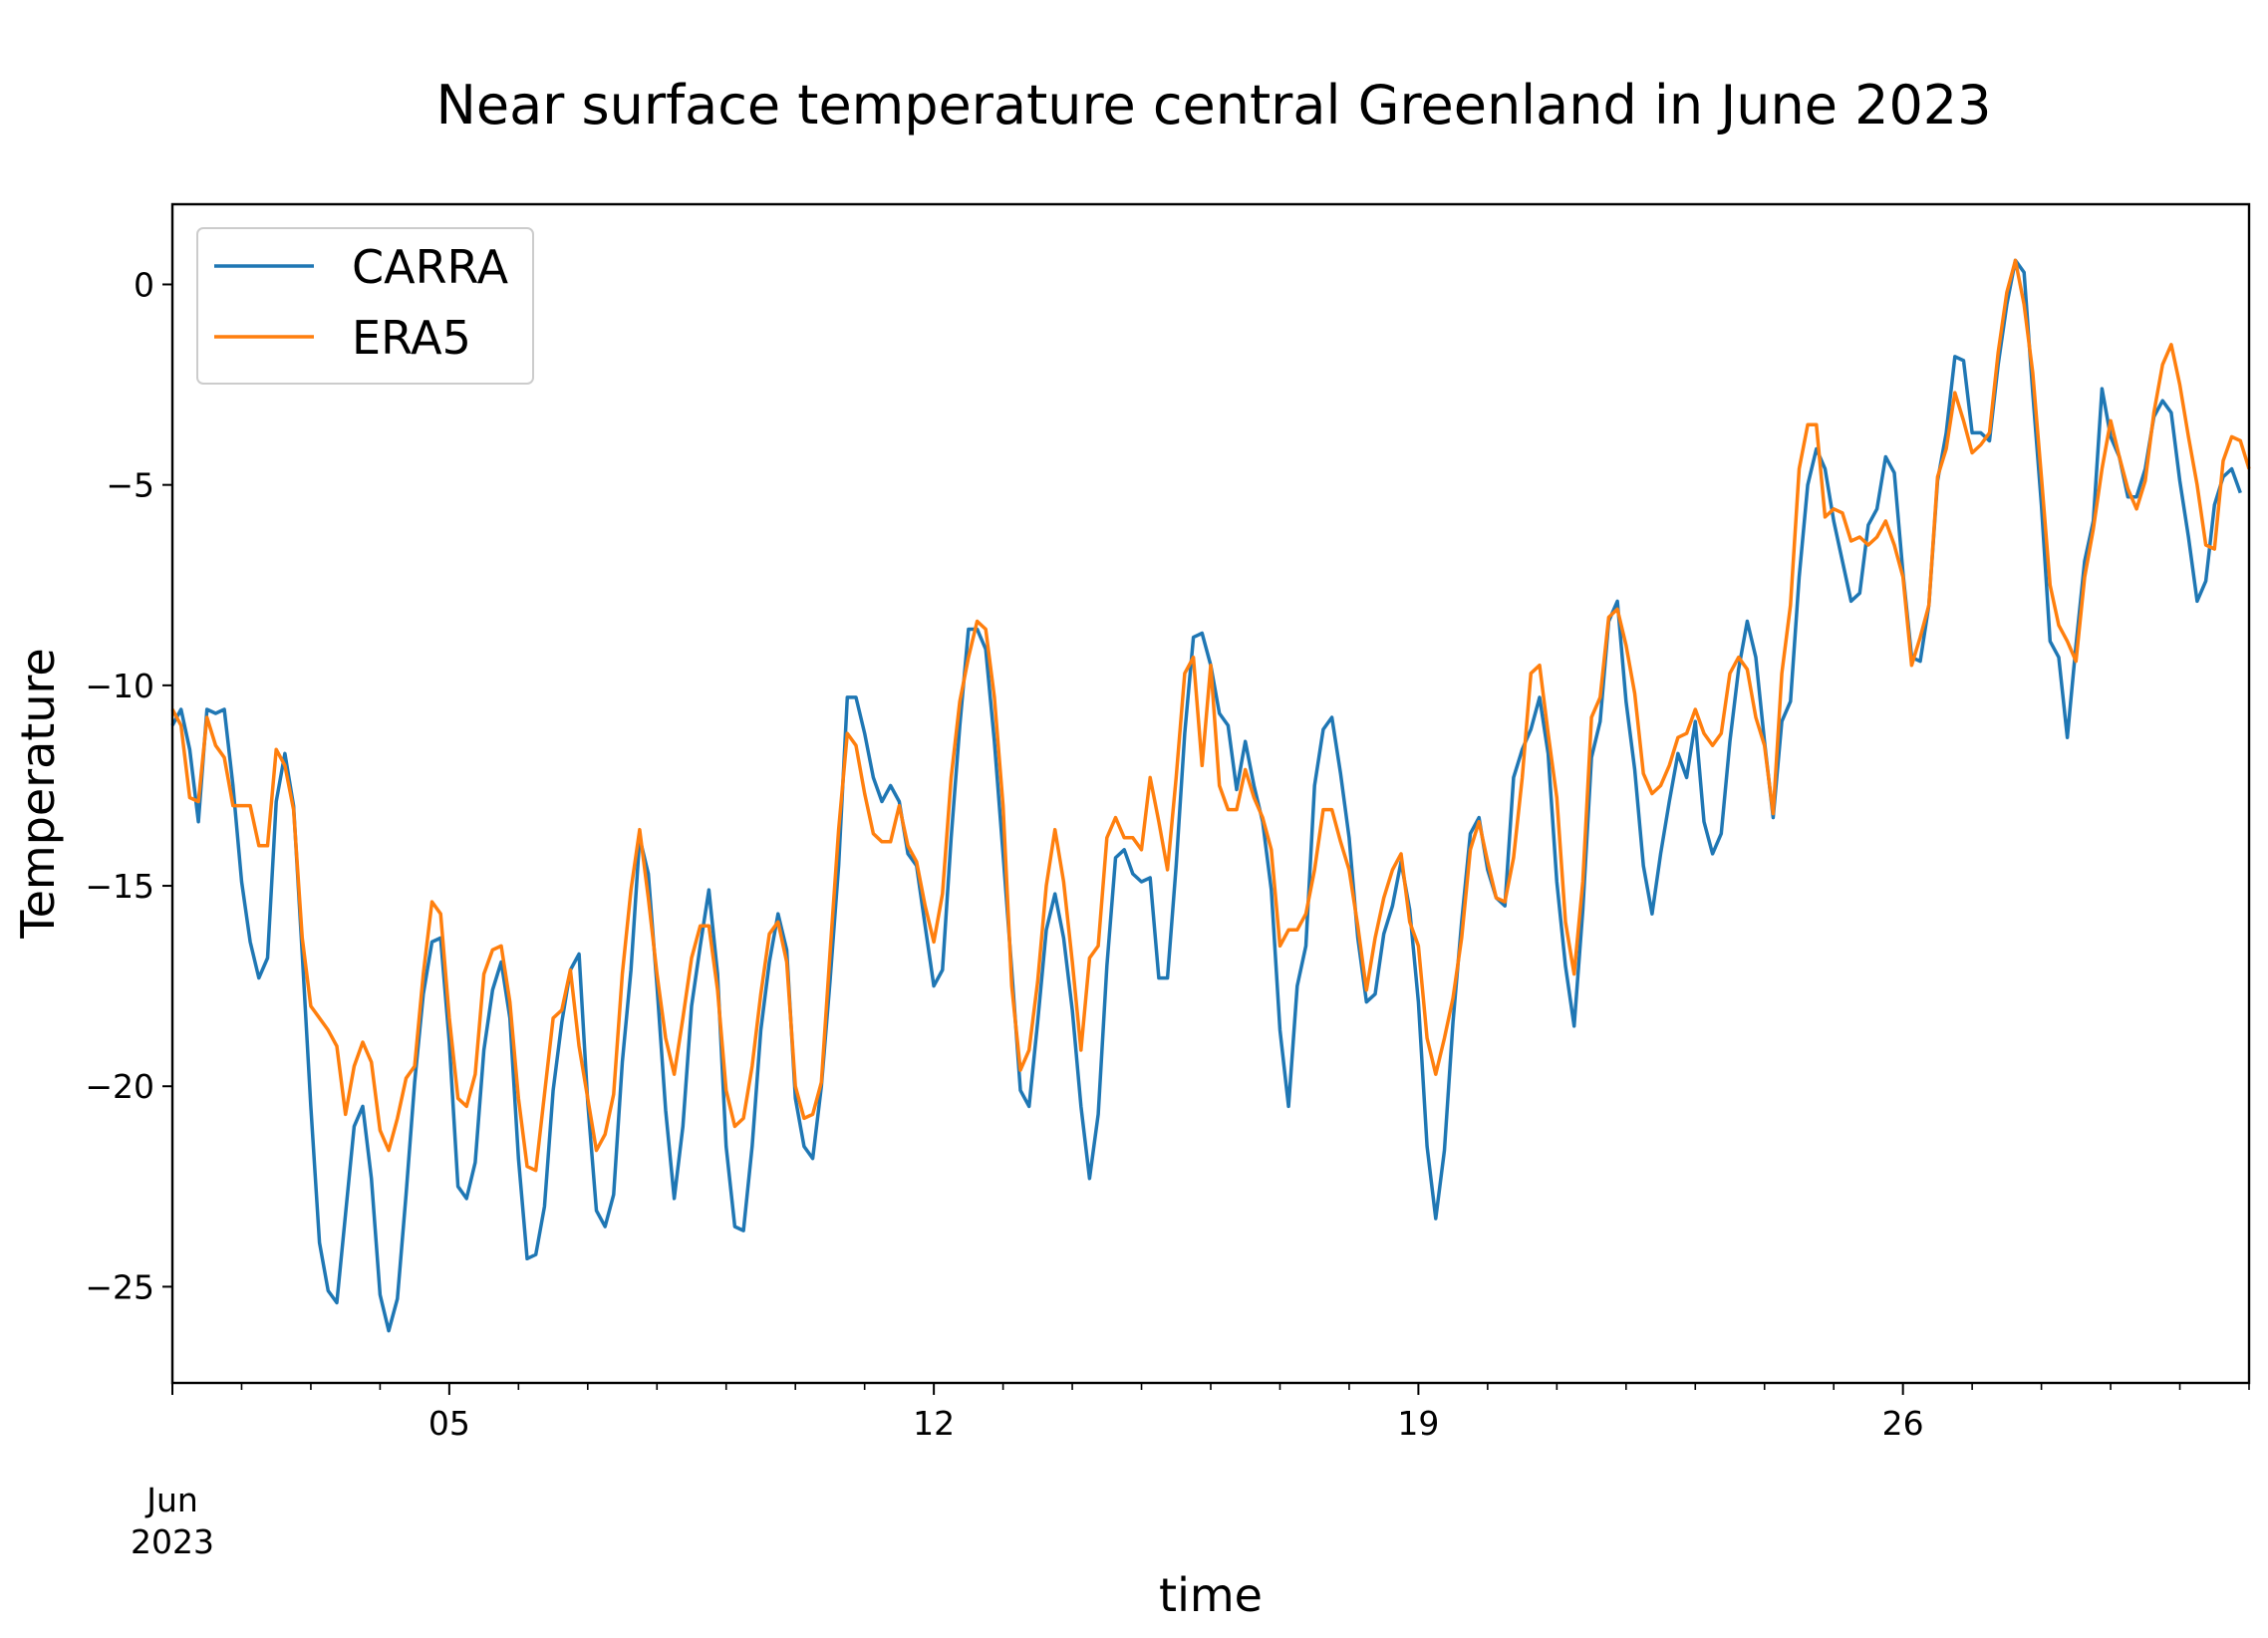 The image size is (2268, 1638). What do you see at coordinates (431, 267) in the screenshot?
I see `legend-label-carra: CARRA` at bounding box center [431, 267].